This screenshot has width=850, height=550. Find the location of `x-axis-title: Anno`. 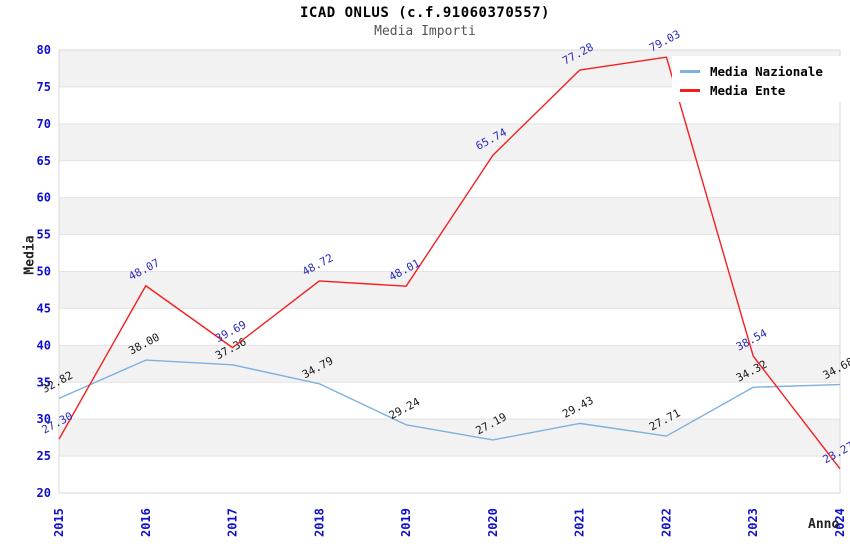

x-axis-title: Anno is located at coordinates (824, 524).